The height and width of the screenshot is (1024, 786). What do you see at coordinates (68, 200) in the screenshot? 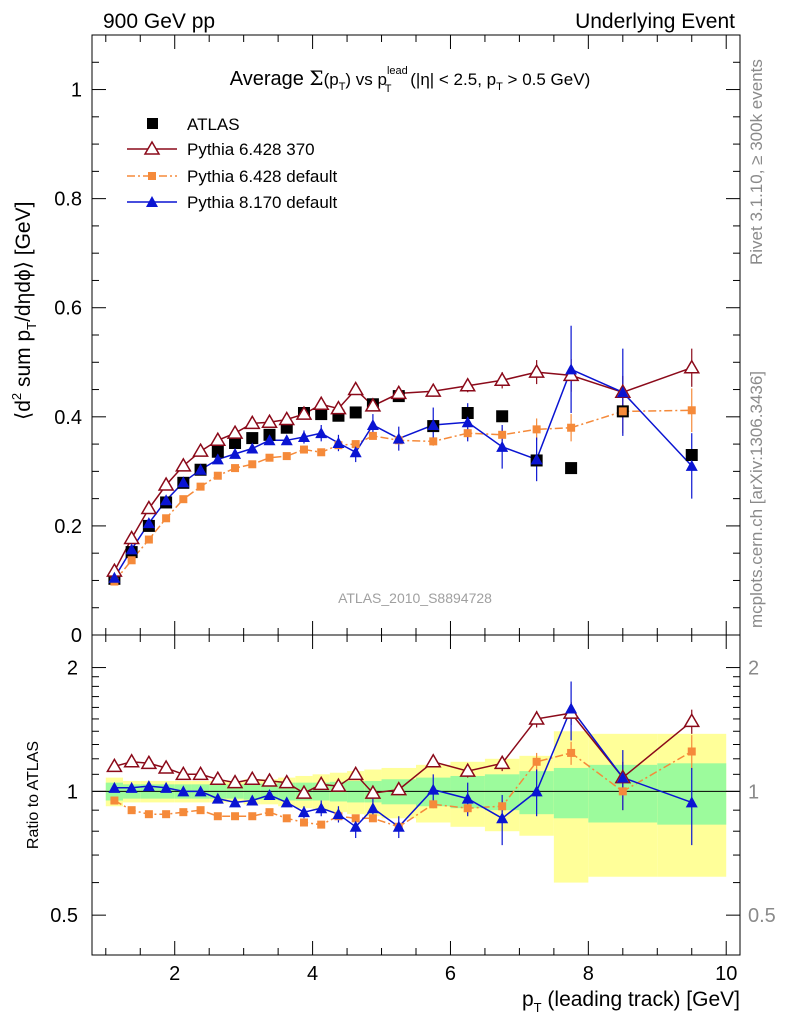
I see `y-tick-label: 0.8` at bounding box center [68, 200].